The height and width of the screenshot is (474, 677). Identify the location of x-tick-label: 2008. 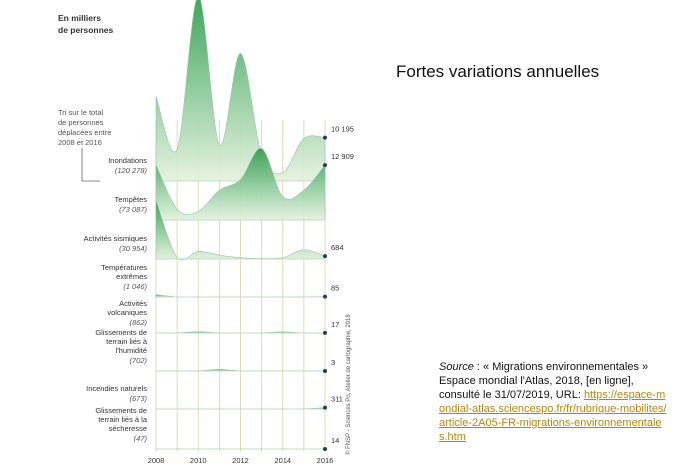
(156, 460).